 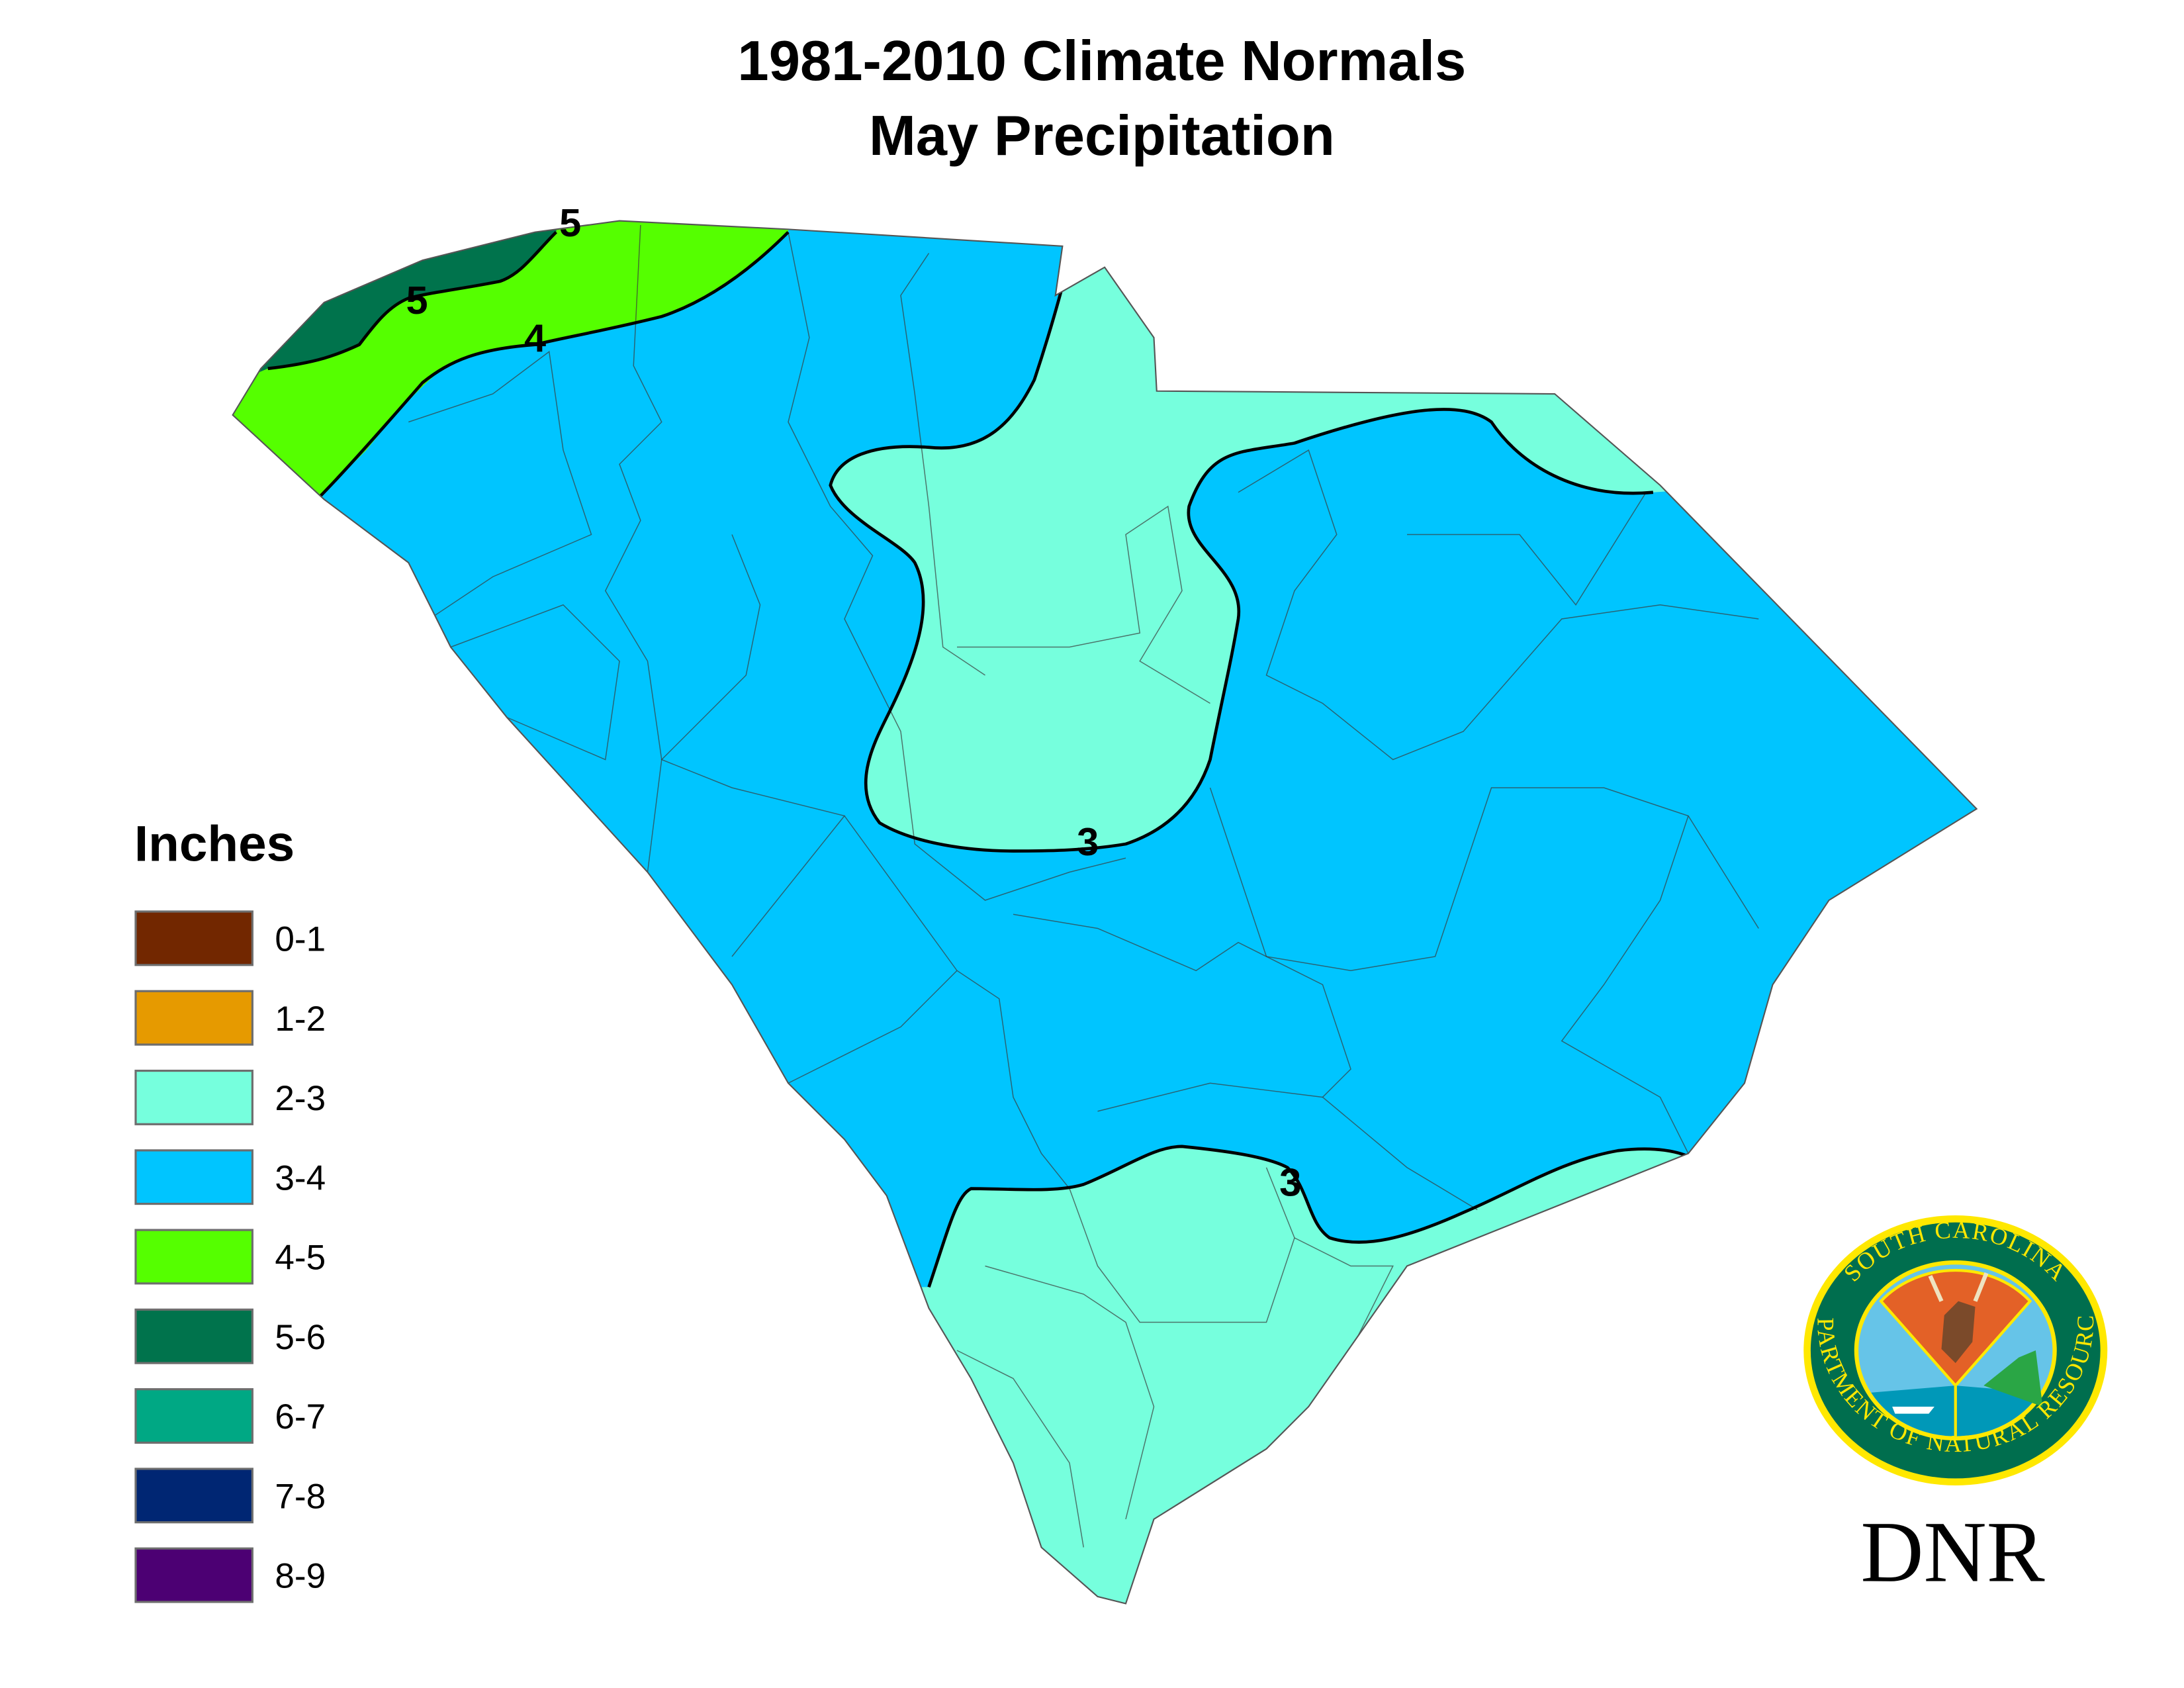 I want to click on legend-item: 8-9, so click(x=230, y=1575).